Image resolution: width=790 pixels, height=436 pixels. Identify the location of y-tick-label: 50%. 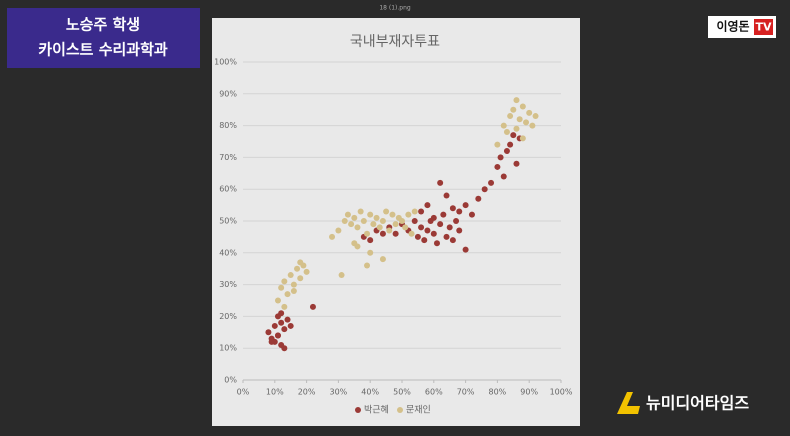
(228, 221).